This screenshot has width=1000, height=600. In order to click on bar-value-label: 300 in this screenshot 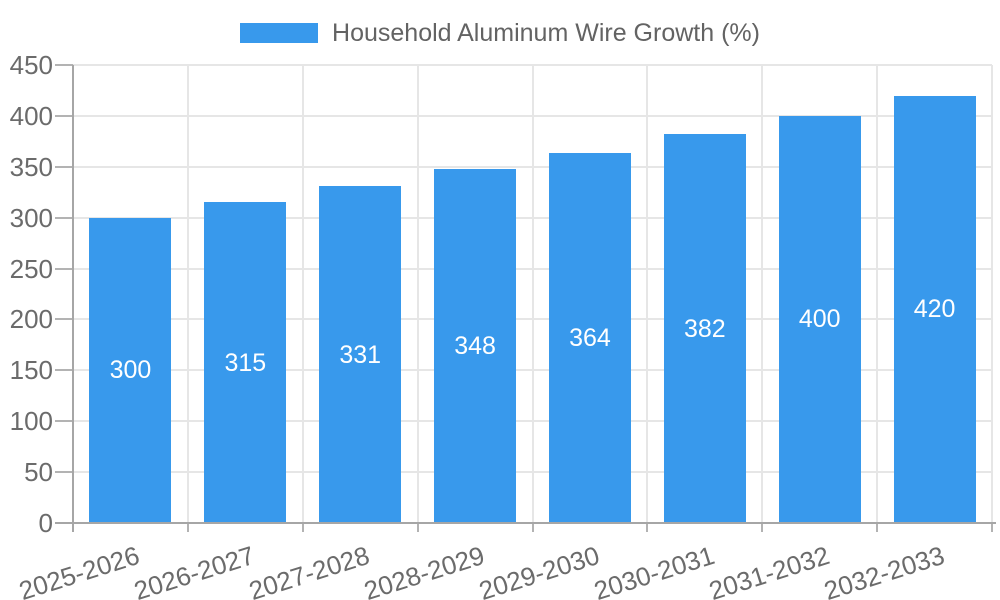, I will do `click(130, 370)`.